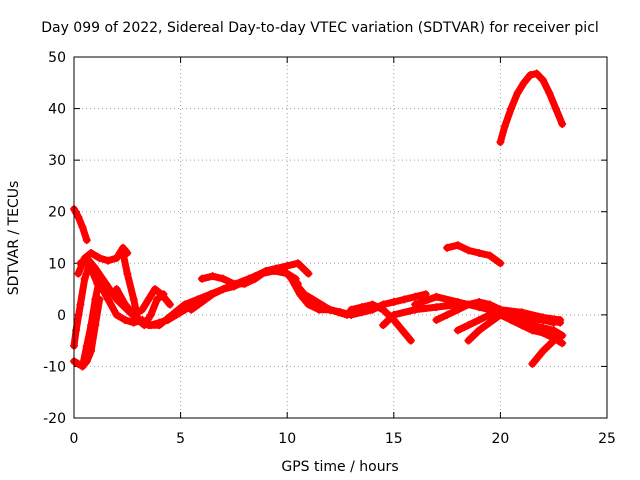  I want to click on x-tick-label: 0, so click(74, 439).